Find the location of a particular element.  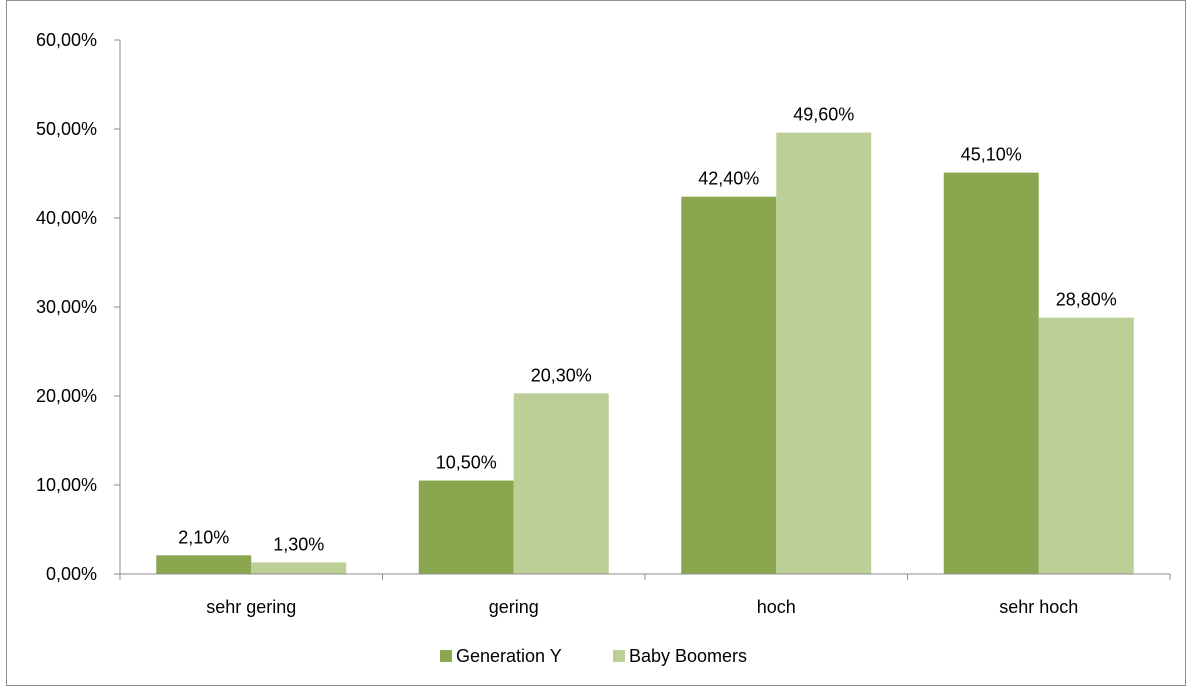

y-tick-label: 40,00% is located at coordinates (66, 218).